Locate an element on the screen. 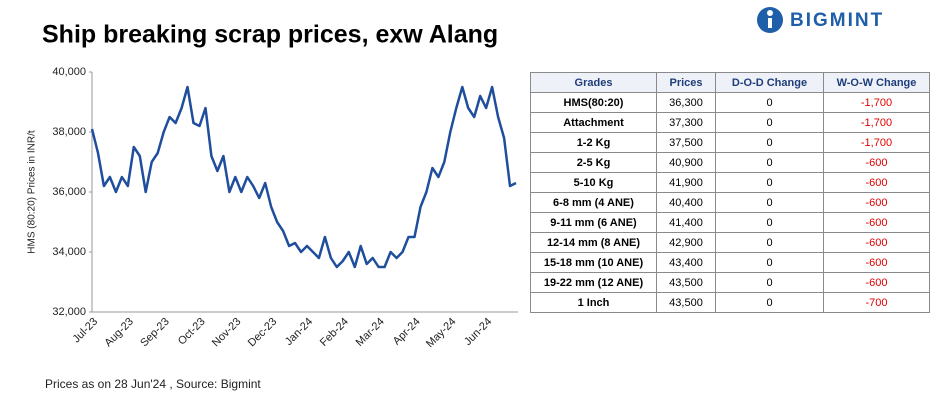 This screenshot has height=409, width=940. table-row: Attachment 37,300 0 -1,700 is located at coordinates (730, 122).